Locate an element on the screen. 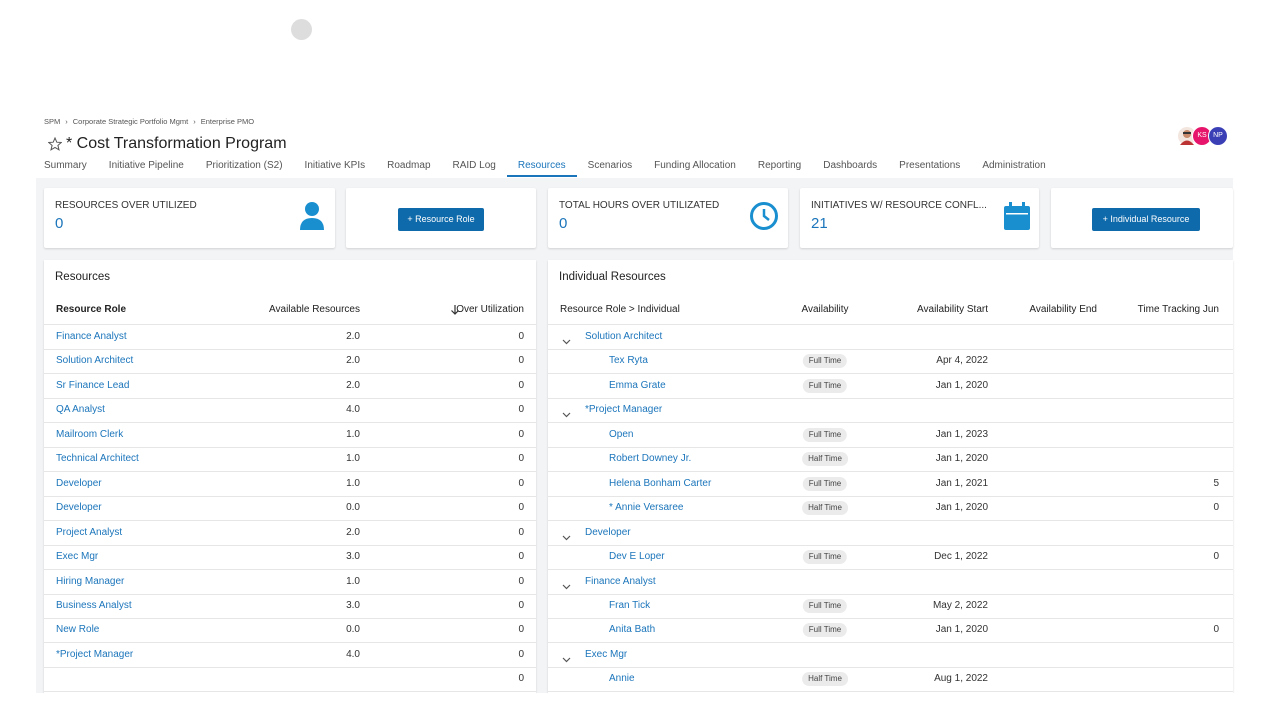  tab: Presentations is located at coordinates (930, 165).